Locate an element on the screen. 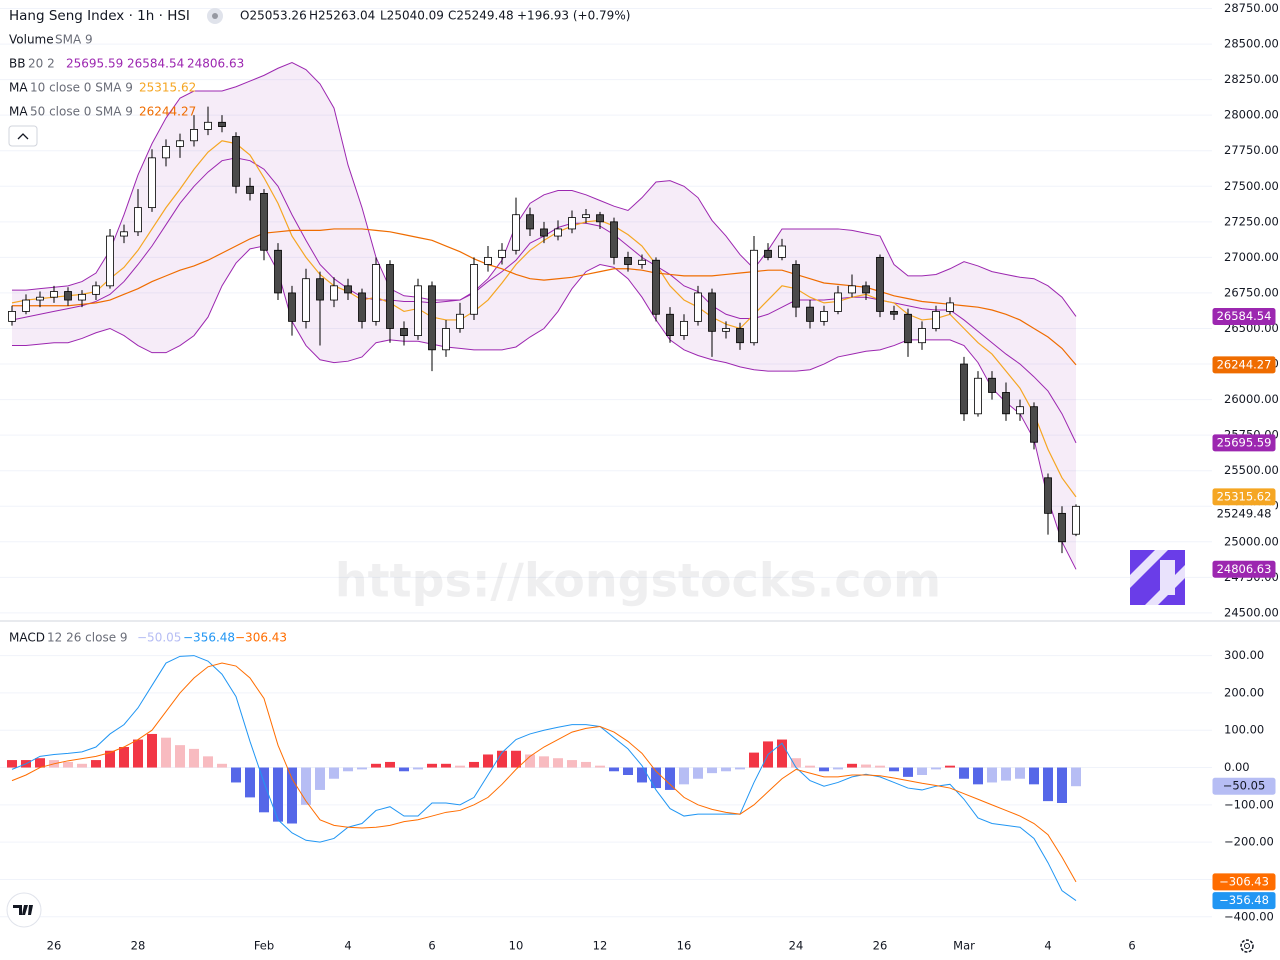 The width and height of the screenshot is (1280, 960). x-tick-label: 26 is located at coordinates (54, 946).